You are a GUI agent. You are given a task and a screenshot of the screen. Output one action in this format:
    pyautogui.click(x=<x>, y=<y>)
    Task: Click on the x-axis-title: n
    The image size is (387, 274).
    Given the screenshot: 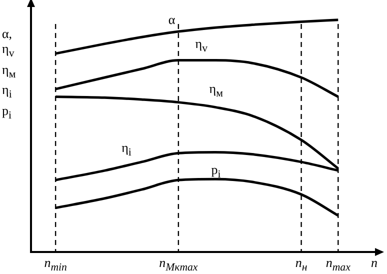 What is the action you would take?
    pyautogui.click(x=374, y=263)
    